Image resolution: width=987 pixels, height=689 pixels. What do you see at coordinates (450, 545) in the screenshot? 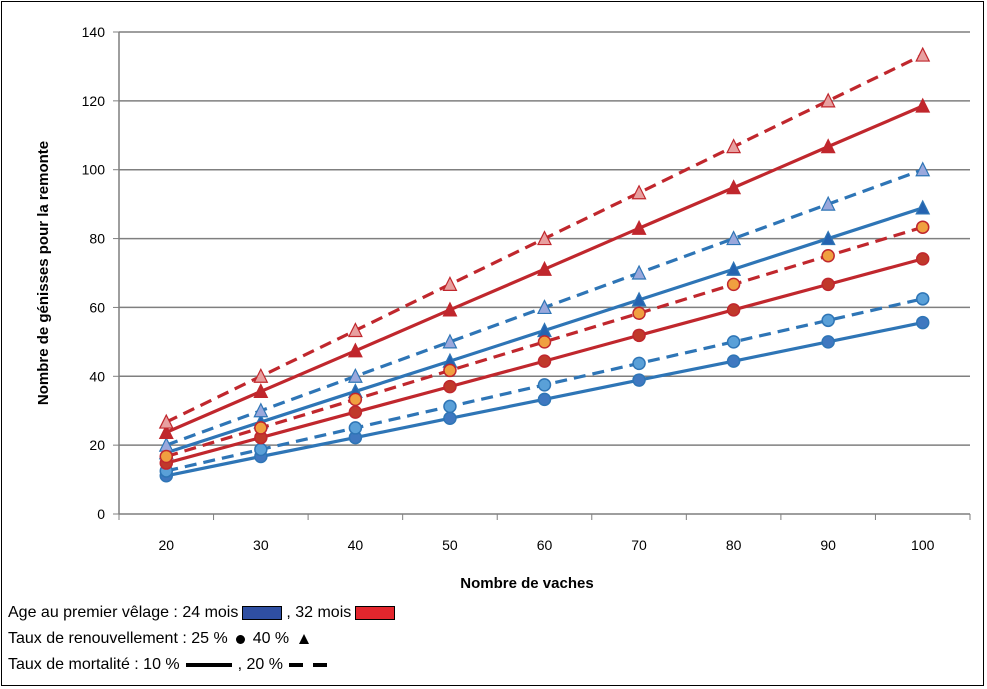
I see `x-tick-label: 50` at bounding box center [450, 545].